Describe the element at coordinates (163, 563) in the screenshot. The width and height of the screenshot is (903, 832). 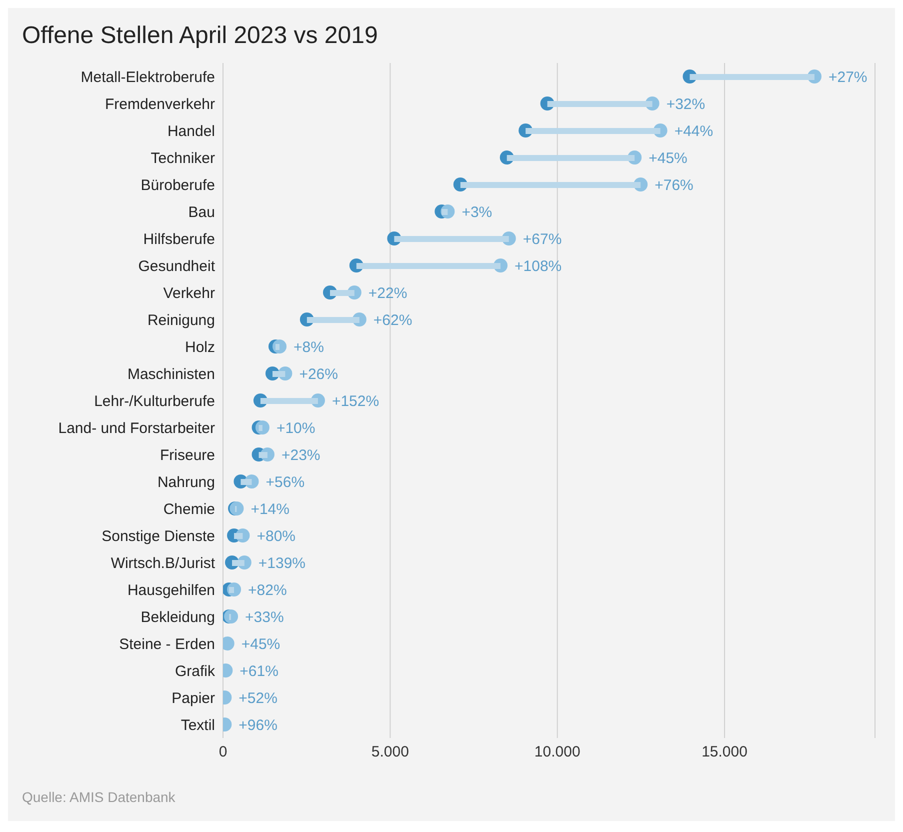
I see `y-tick-label: Wirtsch.B/Jurist` at that location.